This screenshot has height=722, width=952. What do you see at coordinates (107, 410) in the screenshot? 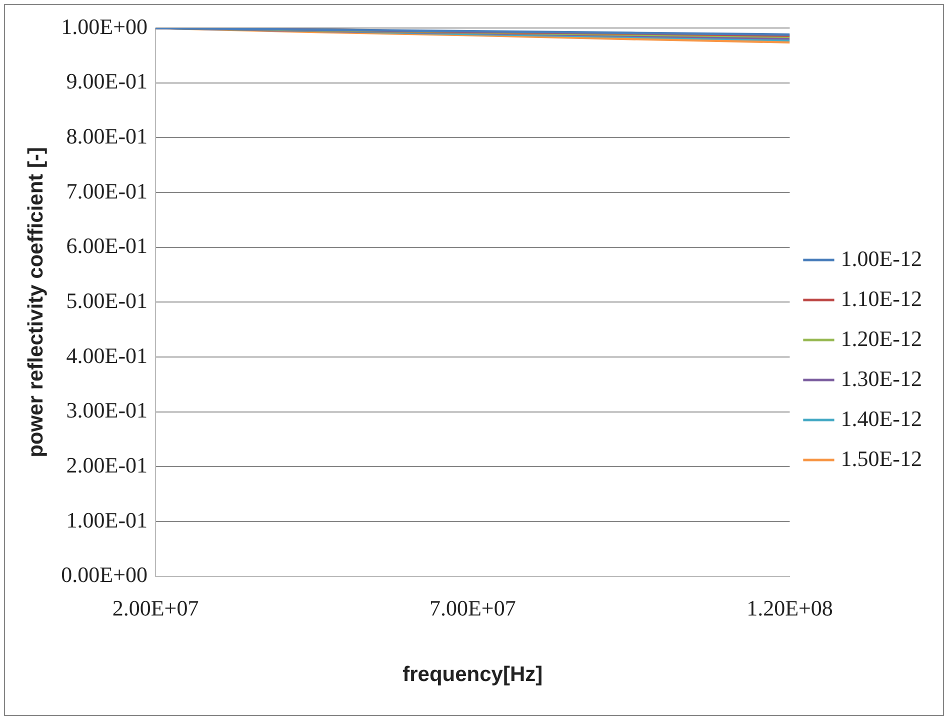
I see `y-tick-label: 3.00E-01` at bounding box center [107, 410].